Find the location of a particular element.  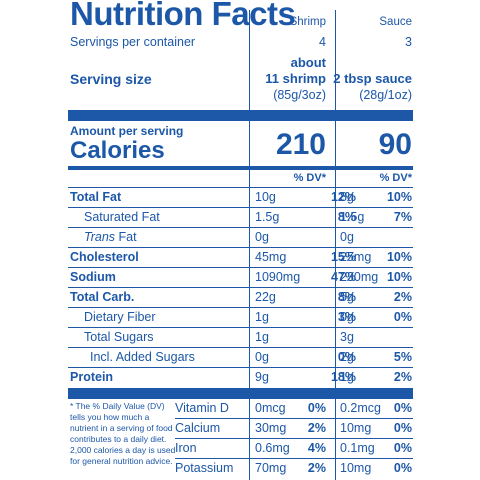

shrimp-amount: 22g is located at coordinates (265, 297).